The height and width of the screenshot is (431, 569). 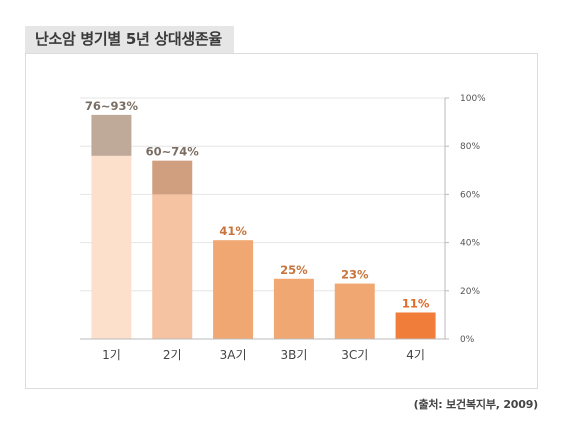 What do you see at coordinates (470, 195) in the screenshot?
I see `y-tick-label: 60%` at bounding box center [470, 195].